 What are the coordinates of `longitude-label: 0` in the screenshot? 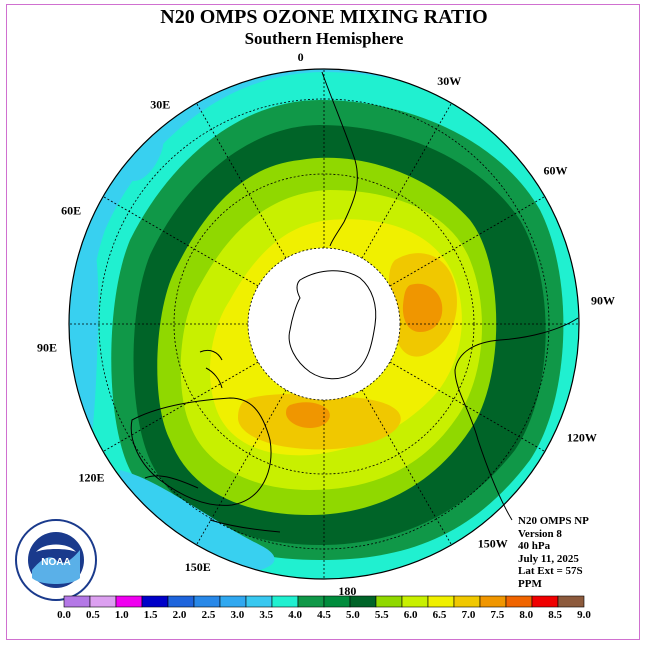 It's located at (301, 57).